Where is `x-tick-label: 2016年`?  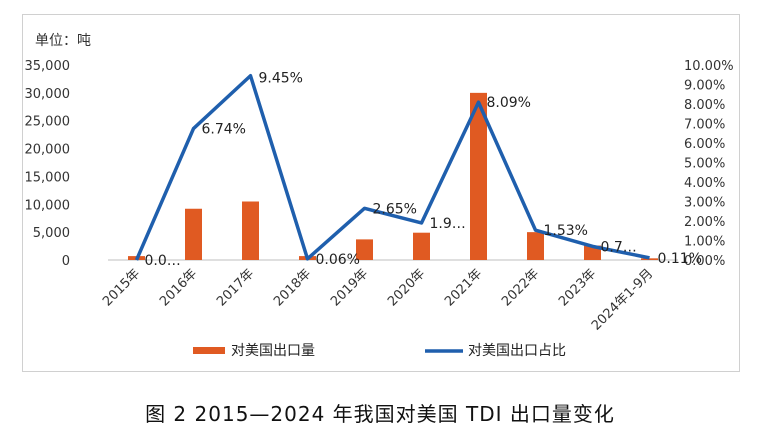
x-tick-label: 2016年 is located at coordinates (178, 287).